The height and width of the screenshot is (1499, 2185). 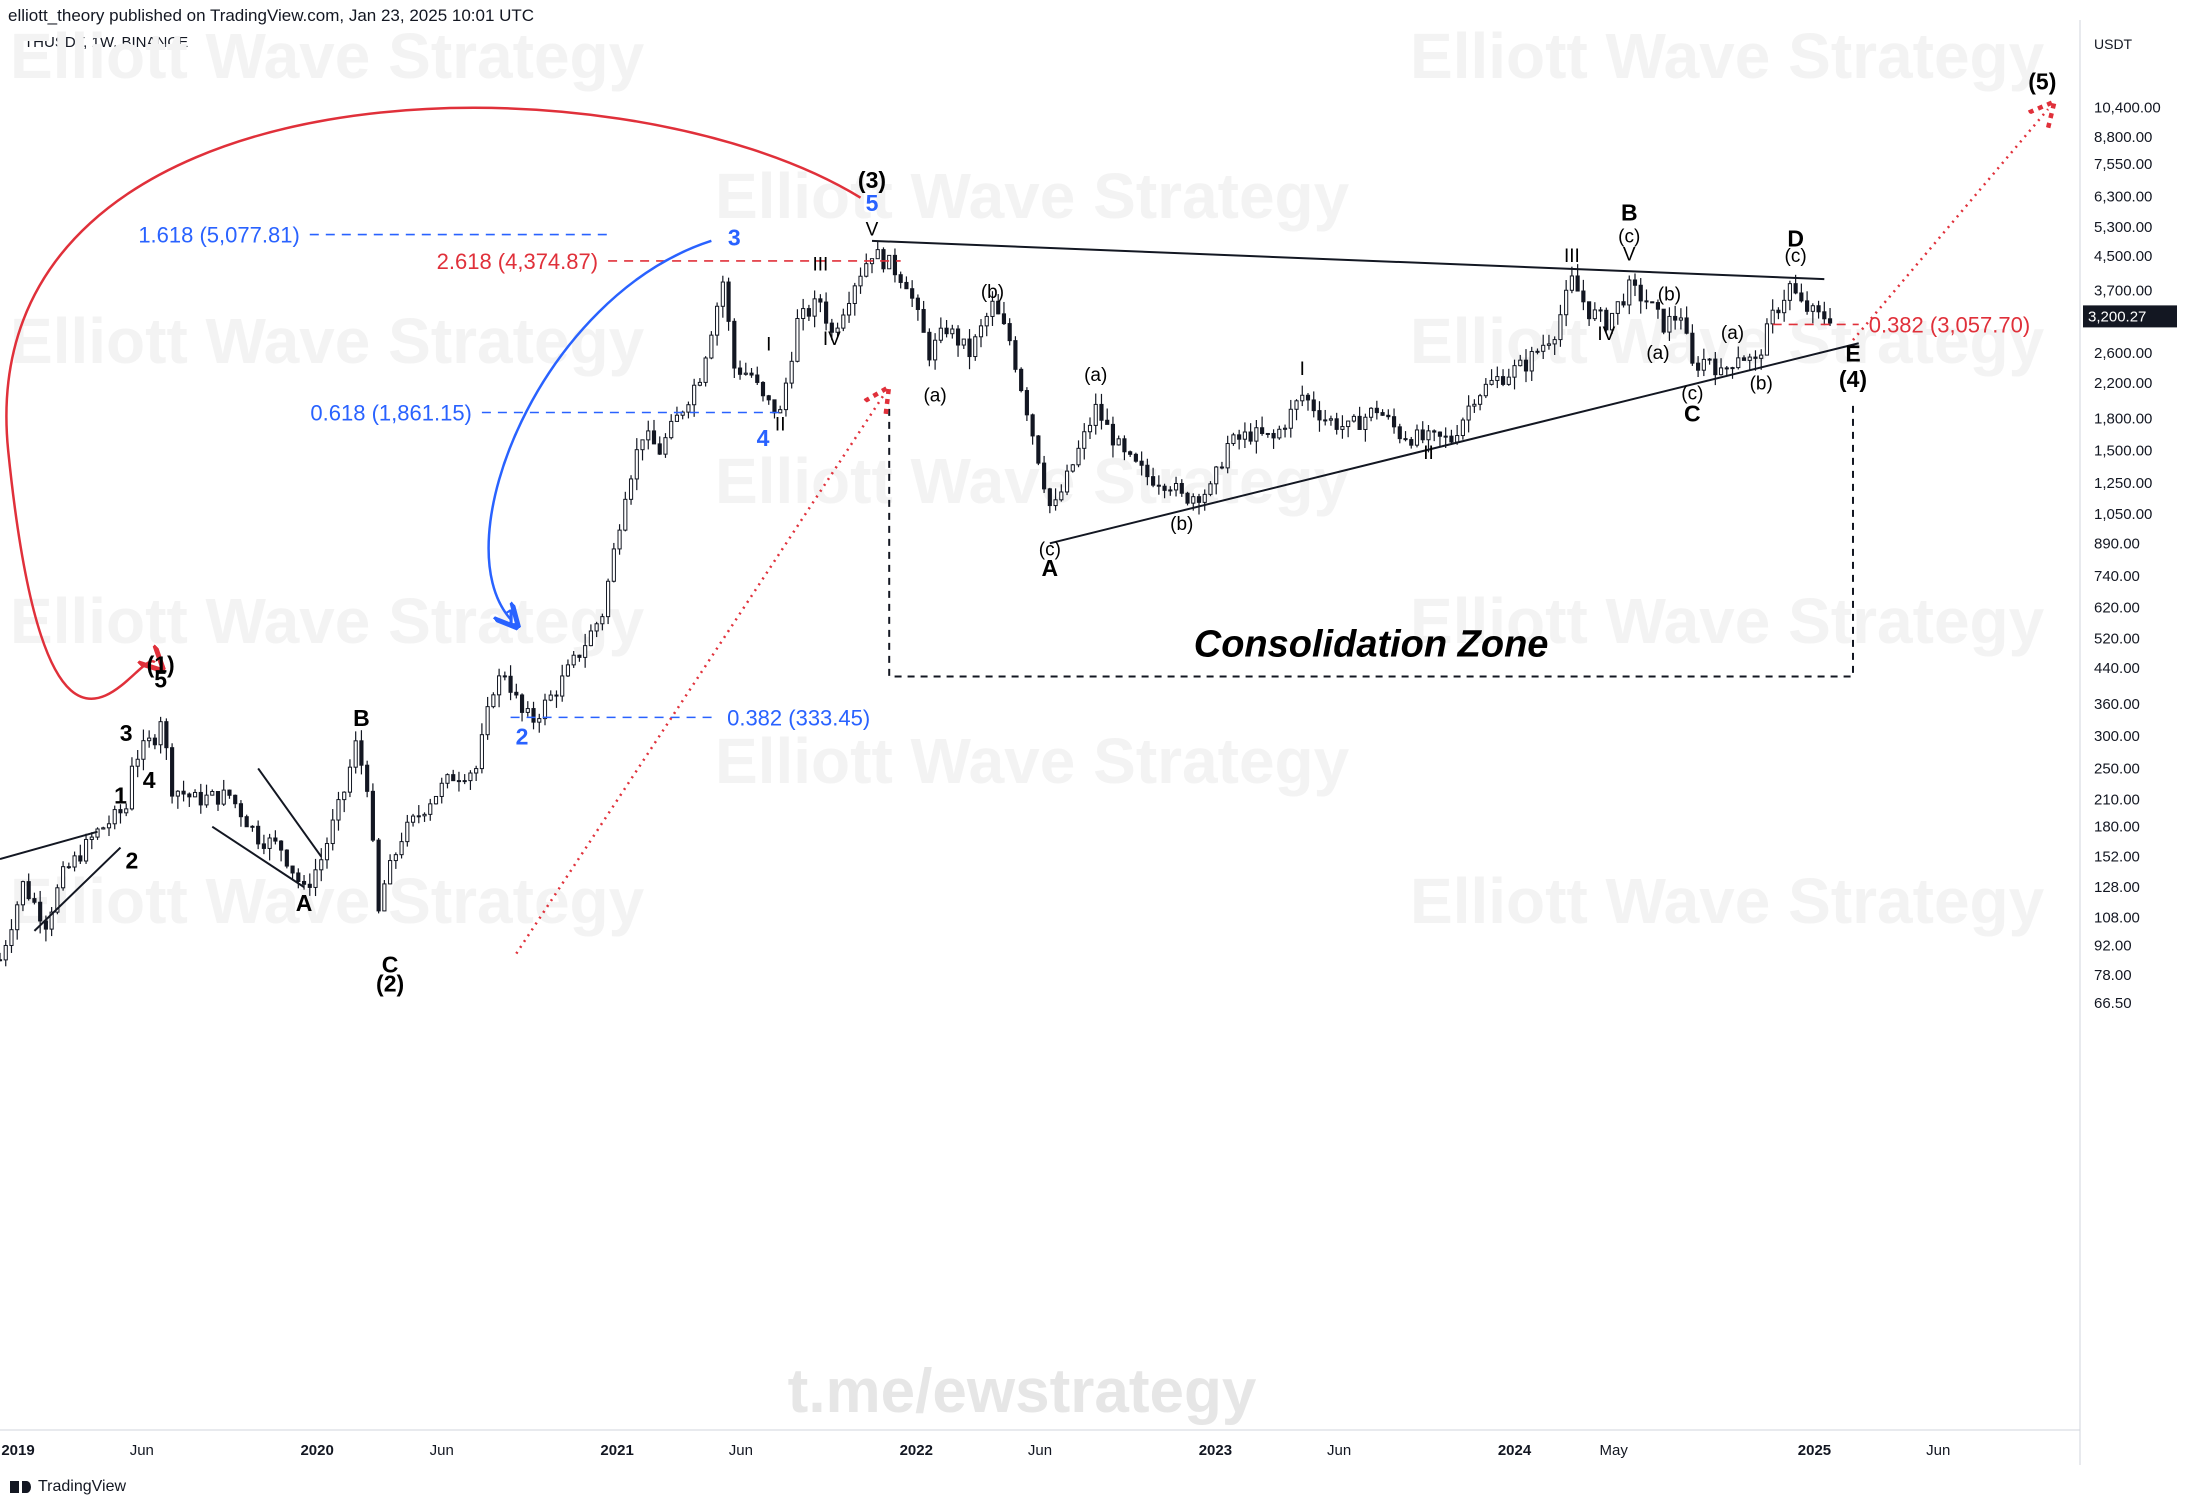 What do you see at coordinates (517, 261) in the screenshot?
I see `fib-level-label: 2.618 (4,374.87)` at bounding box center [517, 261].